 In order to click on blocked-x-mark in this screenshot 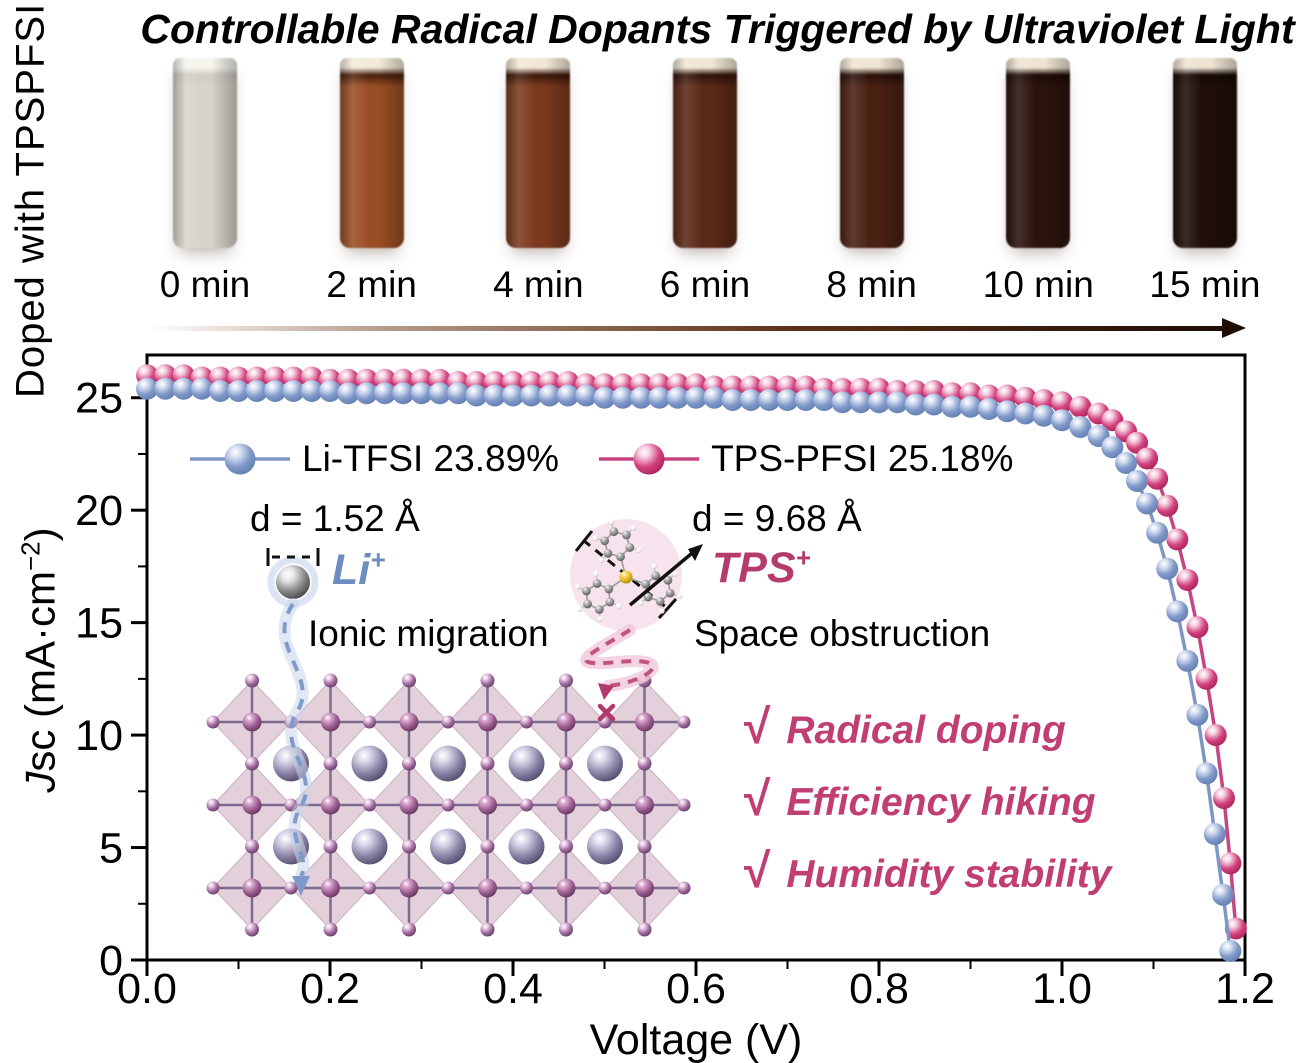, I will do `click(606, 712)`.